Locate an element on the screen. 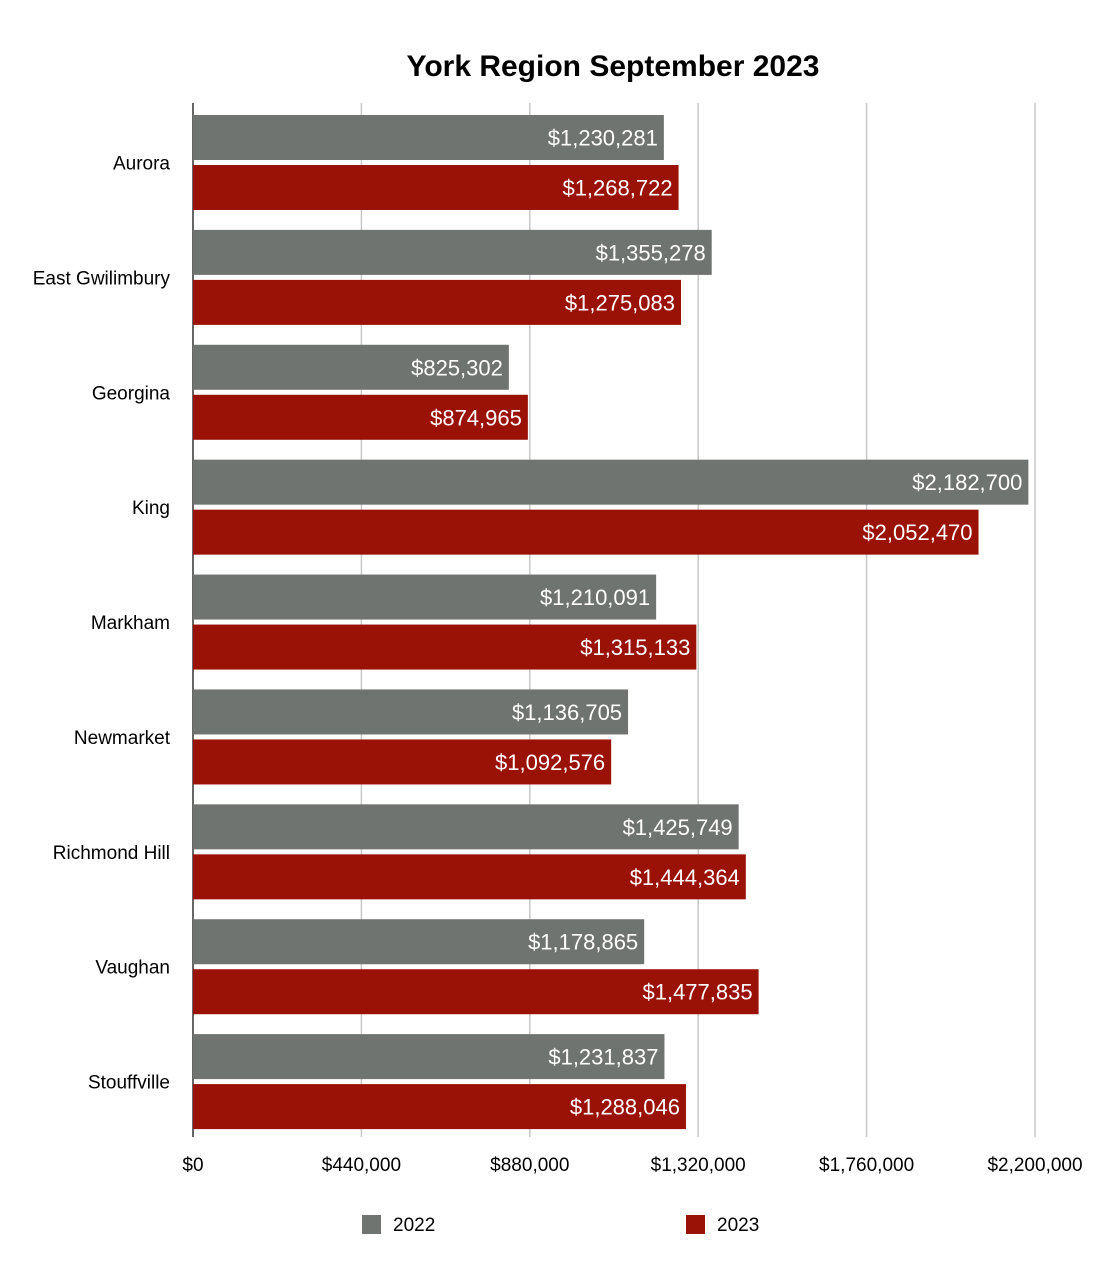  category-label: King is located at coordinates (151, 508).